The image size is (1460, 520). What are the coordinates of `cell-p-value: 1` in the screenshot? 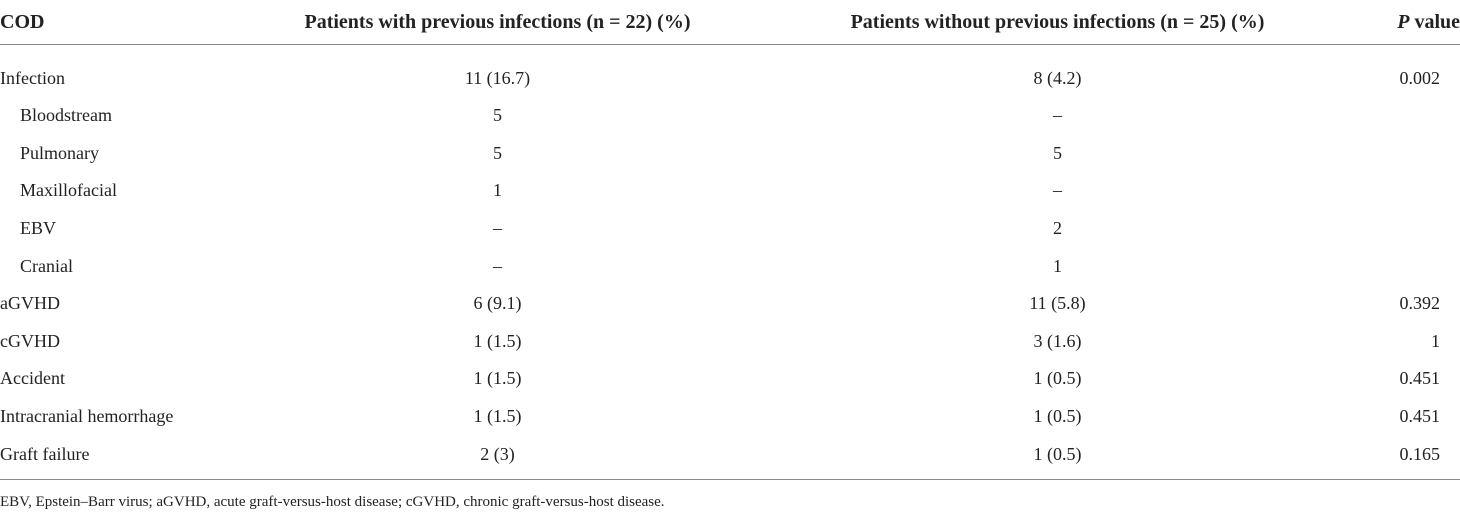 It's located at (1435, 340).